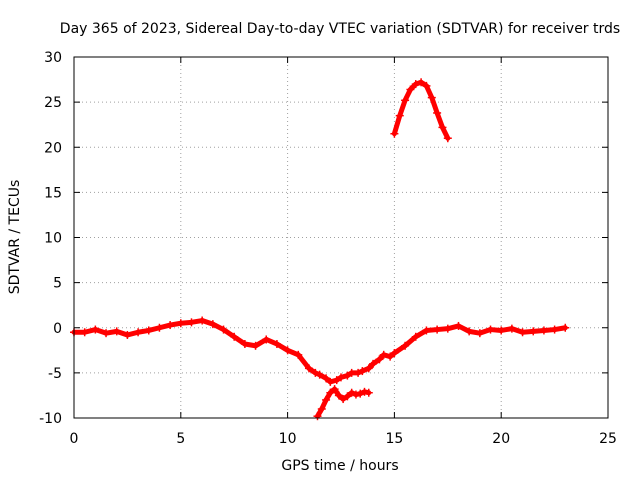 The image size is (640, 480). I want to click on x-tick-label: 5, so click(180, 439).